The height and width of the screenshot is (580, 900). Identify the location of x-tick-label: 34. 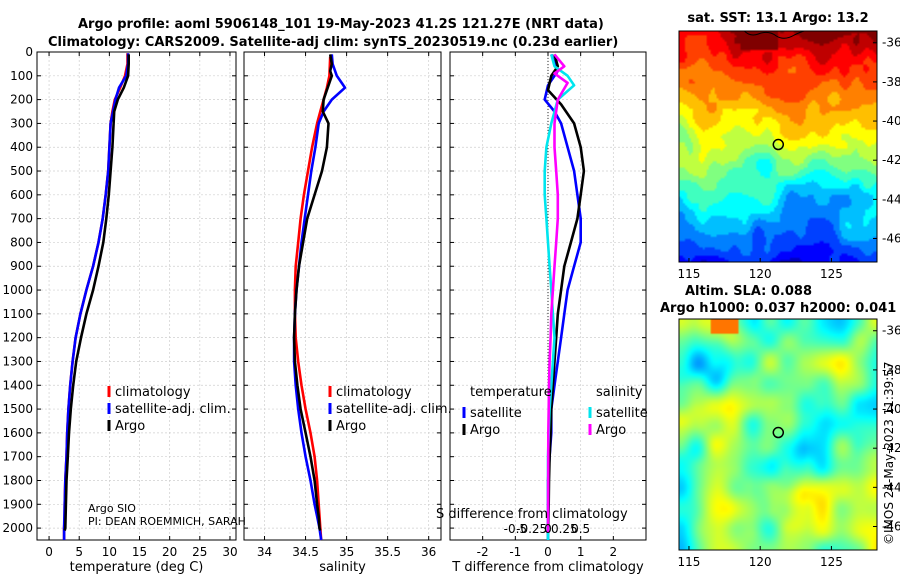
(264, 552).